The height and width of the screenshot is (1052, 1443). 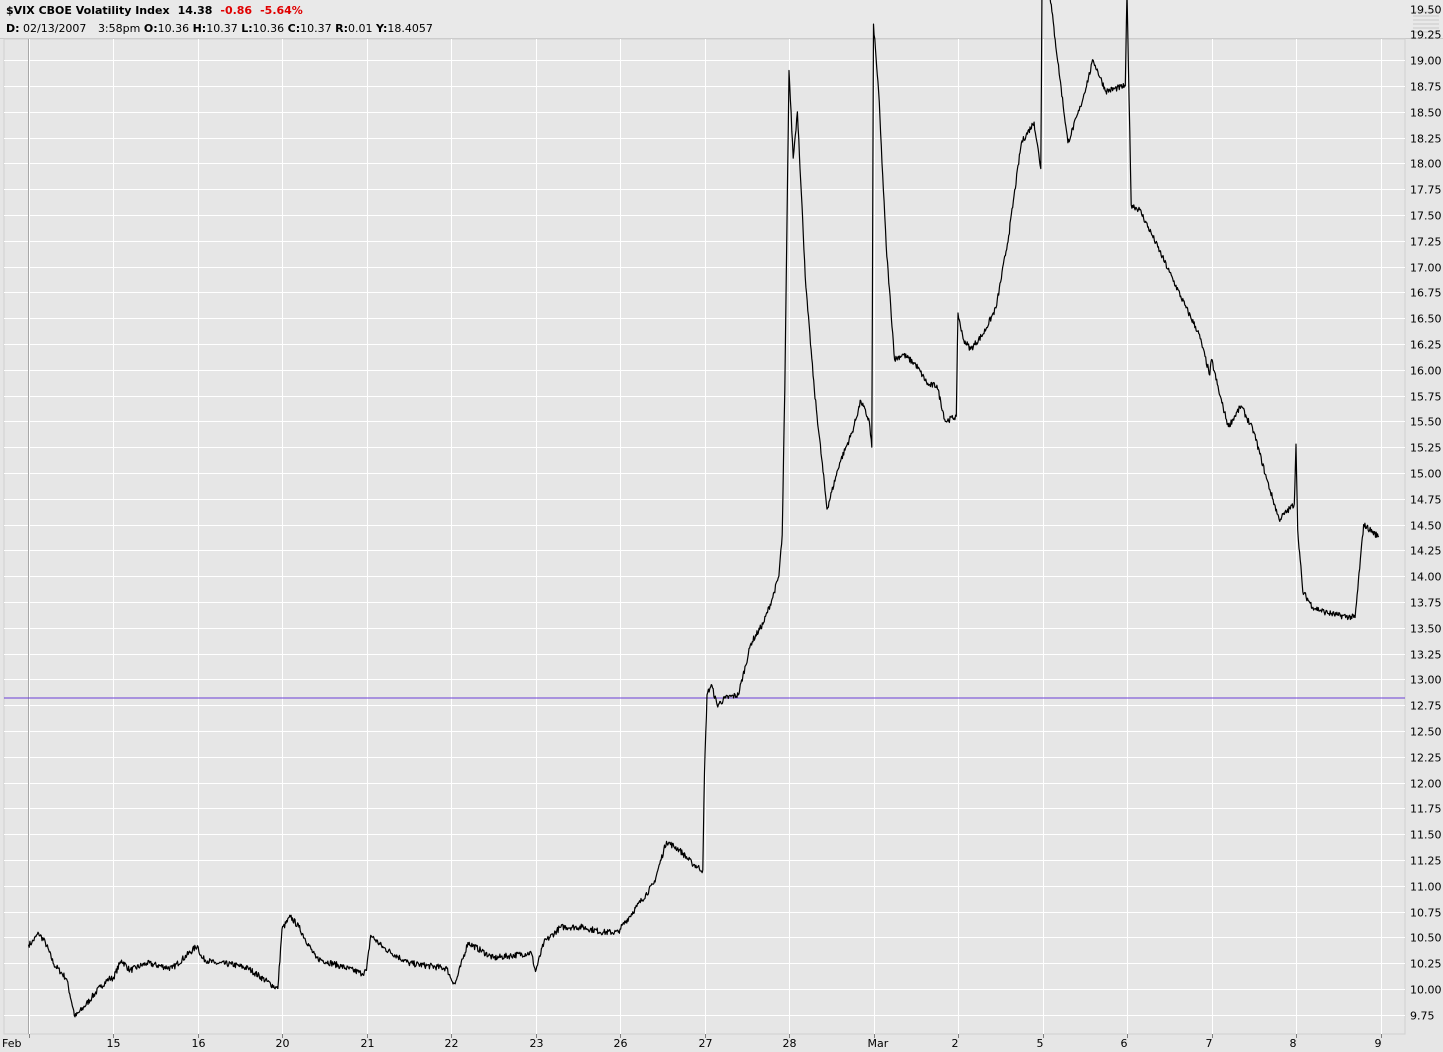 I want to click on y-tick-label: 13.50, so click(x=1426, y=629).